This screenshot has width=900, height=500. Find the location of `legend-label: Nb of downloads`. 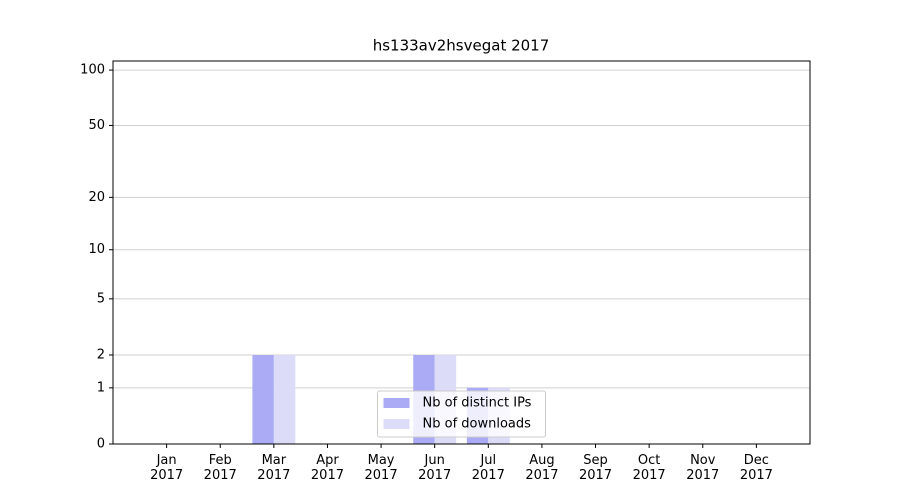

legend-label: Nb of downloads is located at coordinates (477, 424).